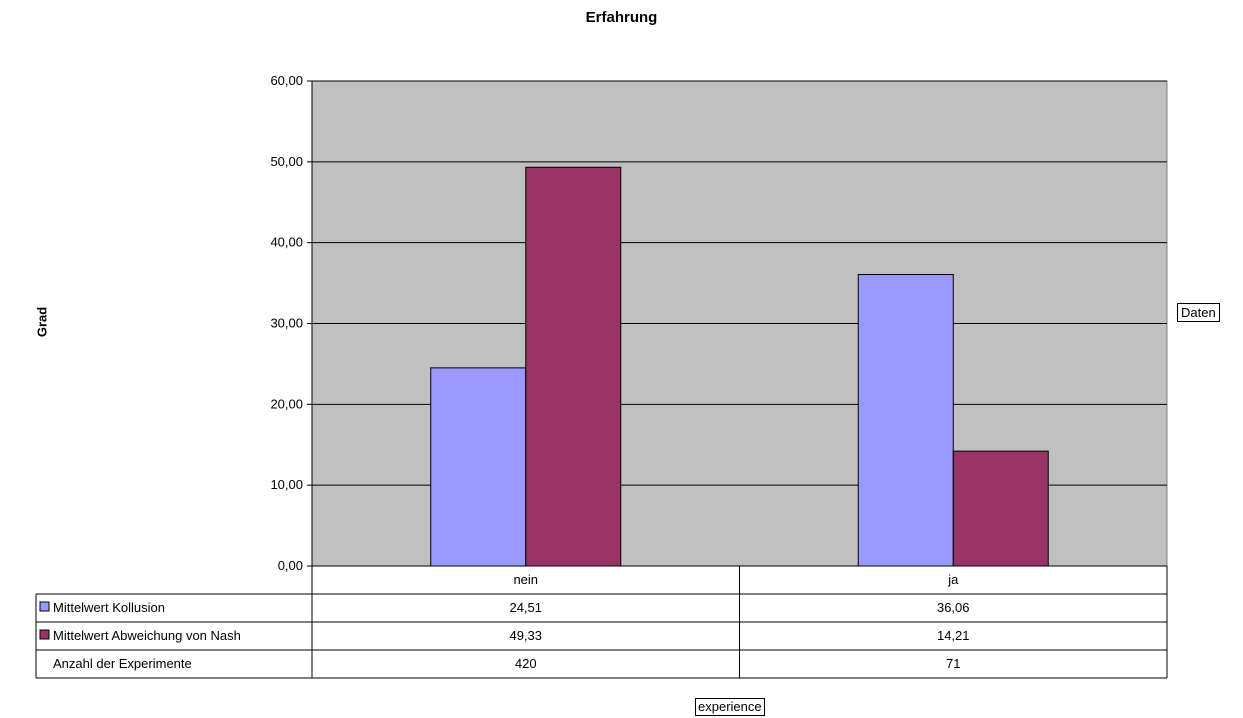 The height and width of the screenshot is (718, 1243). I want to click on data-label: 36,06, so click(953, 607).